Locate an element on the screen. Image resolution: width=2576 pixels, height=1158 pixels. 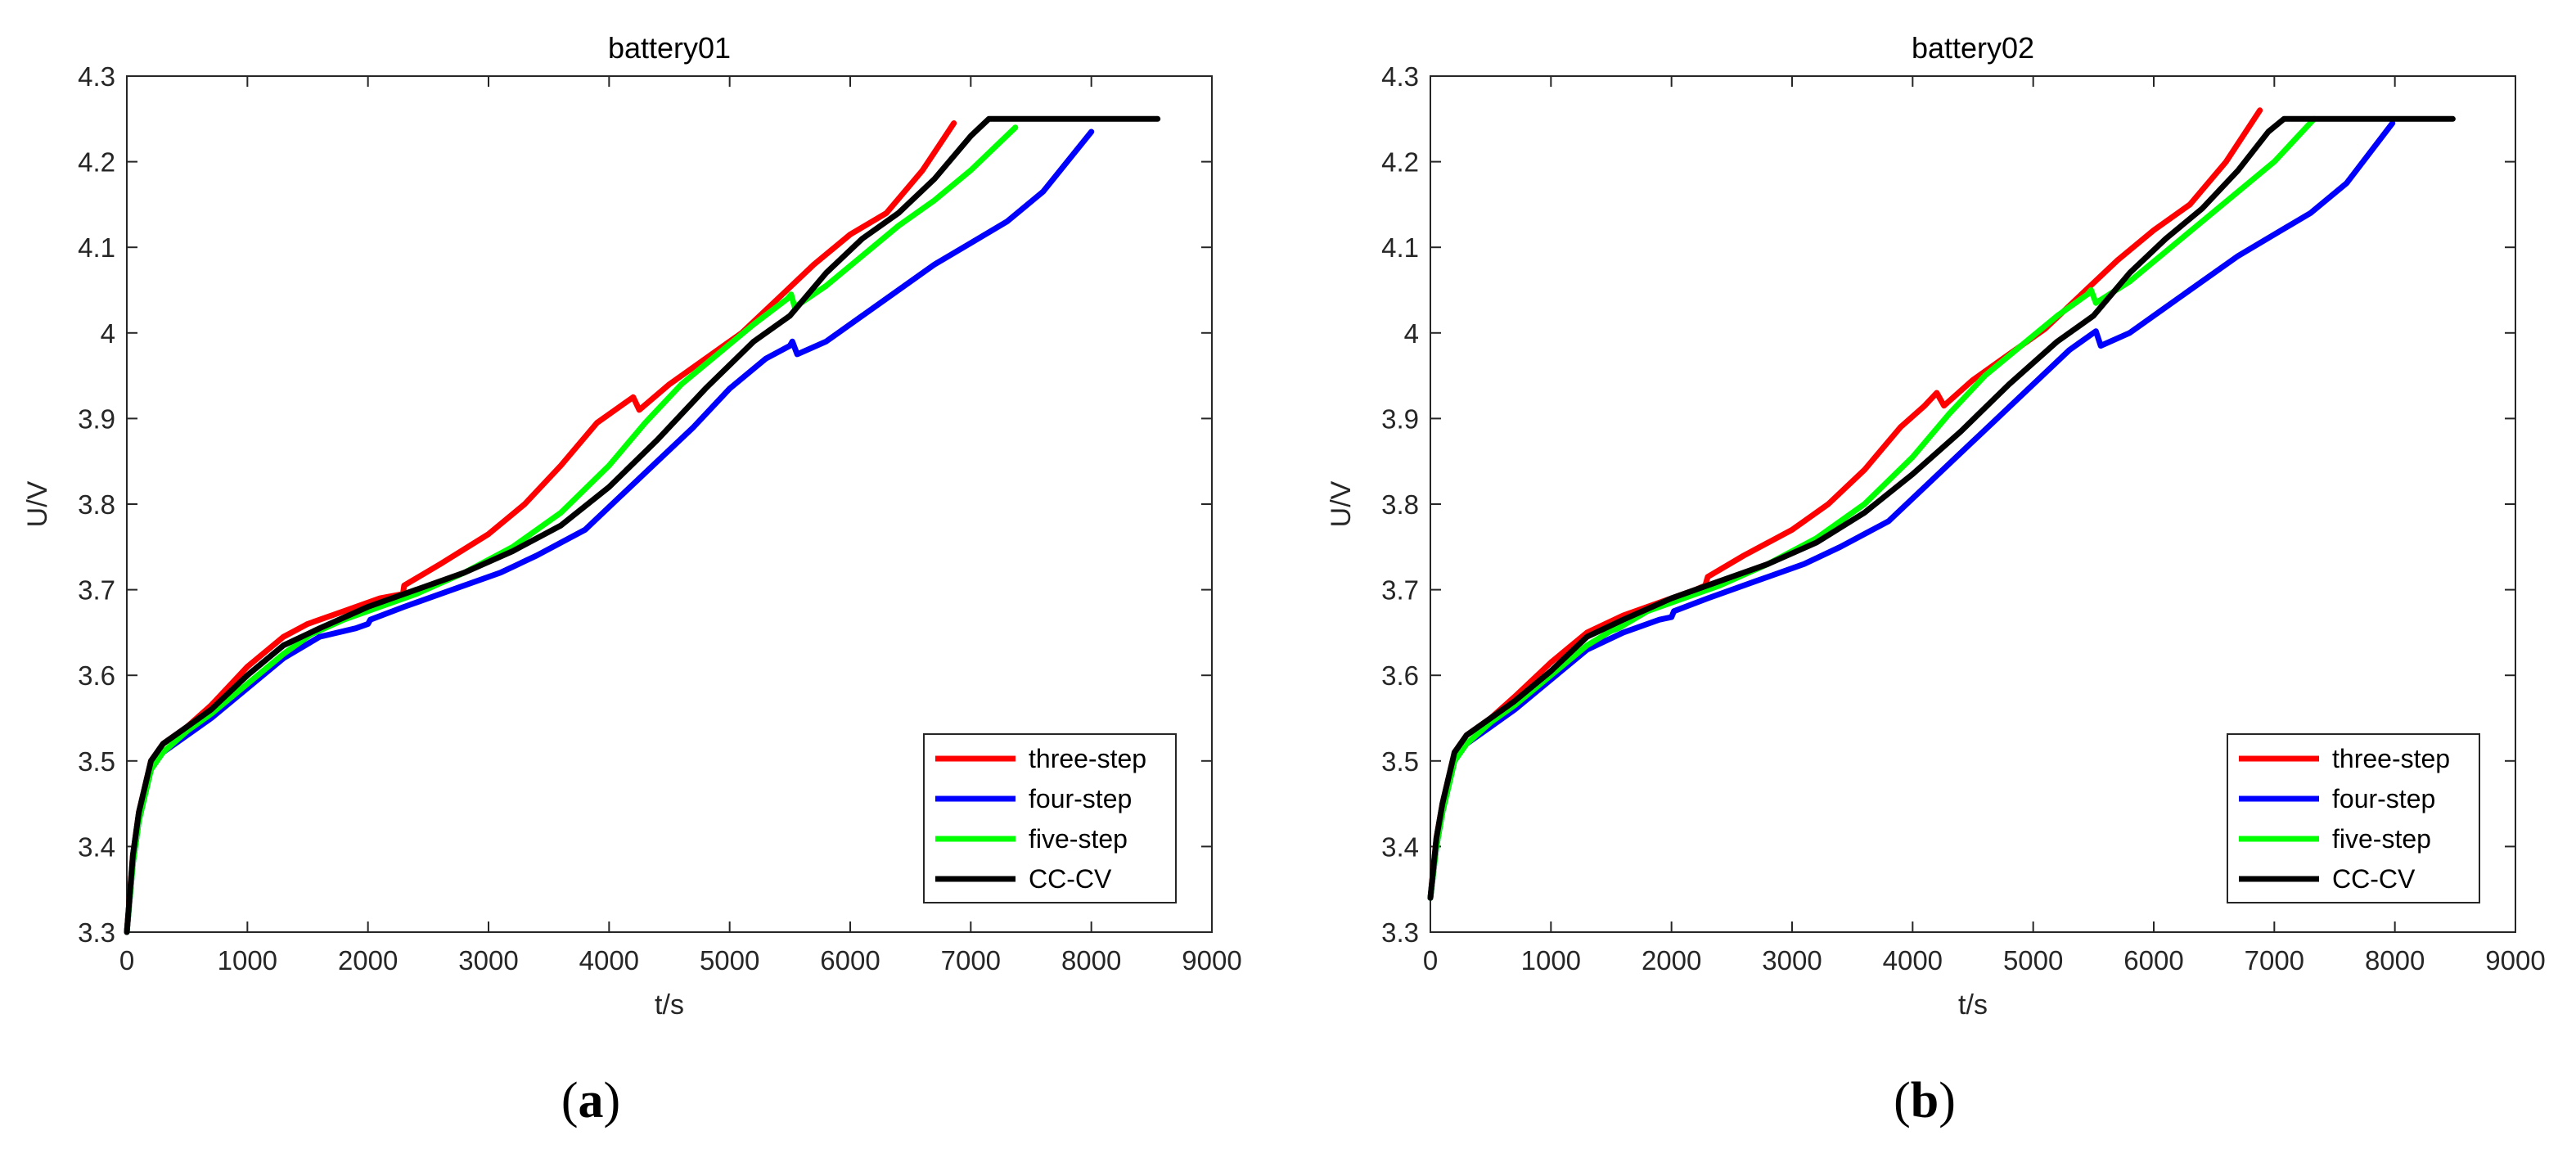
figure-caption: (a) is located at coordinates (590, 1101).